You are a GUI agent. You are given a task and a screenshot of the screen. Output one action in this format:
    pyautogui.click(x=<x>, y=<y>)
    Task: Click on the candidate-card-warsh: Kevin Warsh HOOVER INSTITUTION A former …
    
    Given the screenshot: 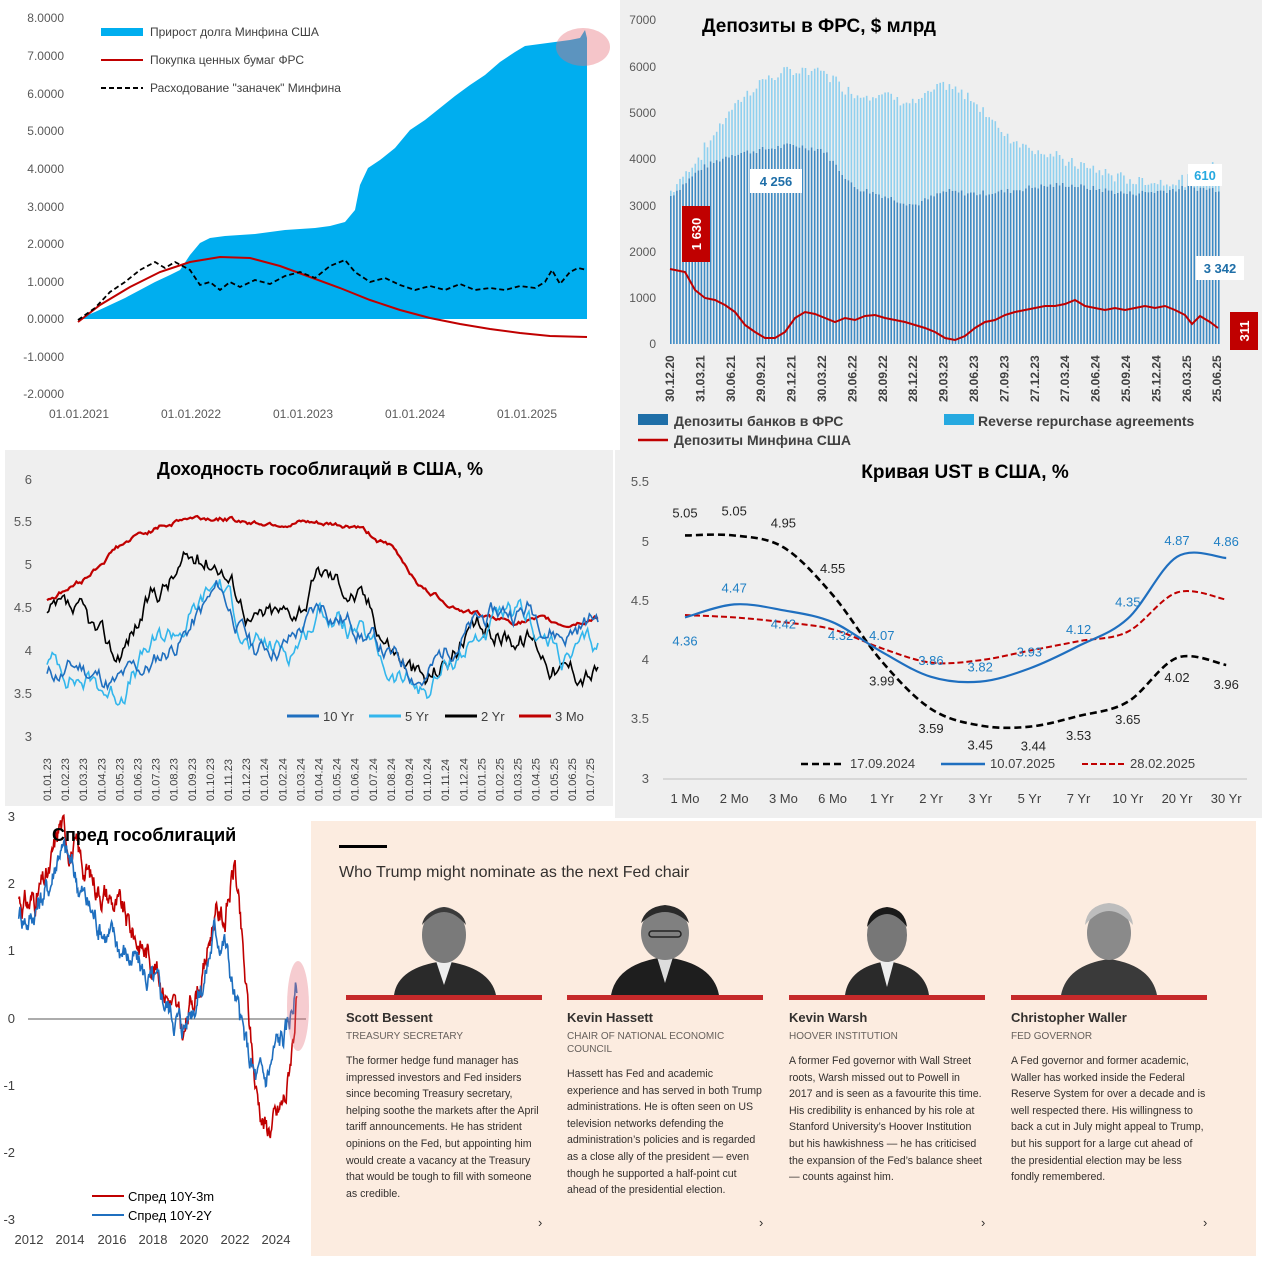 What is the action you would take?
    pyautogui.click(x=887, y=1063)
    